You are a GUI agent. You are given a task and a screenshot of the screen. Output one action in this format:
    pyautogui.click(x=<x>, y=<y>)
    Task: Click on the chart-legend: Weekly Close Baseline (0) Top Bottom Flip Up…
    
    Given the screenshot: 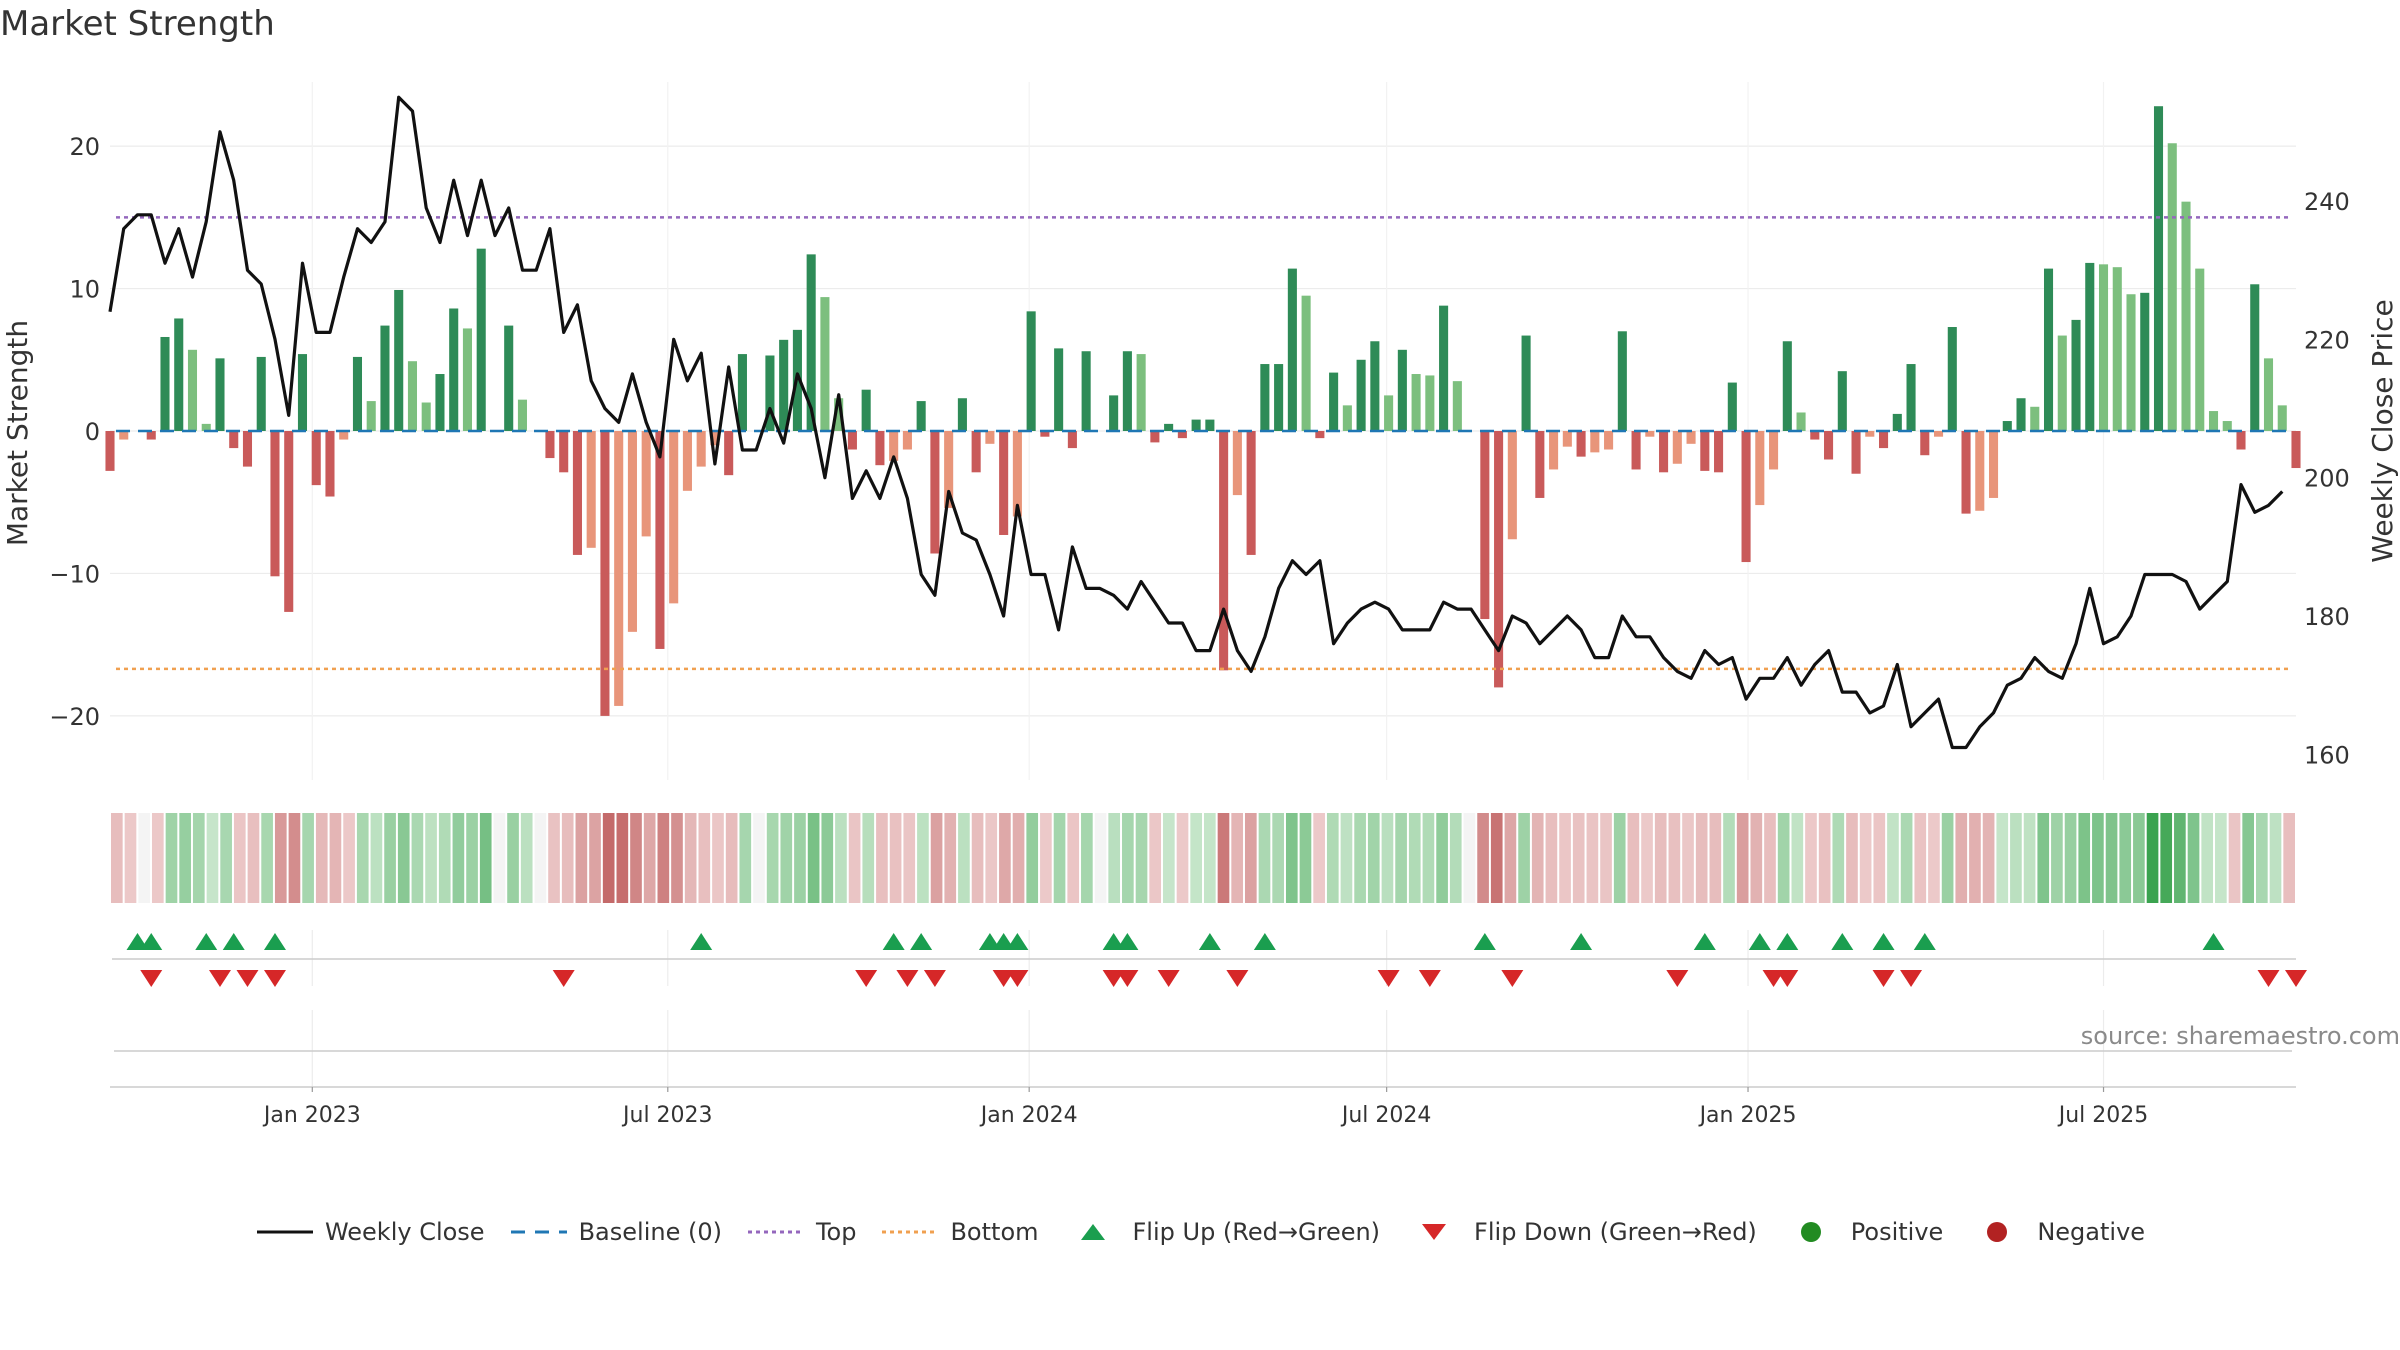 What is the action you would take?
    pyautogui.click(x=1200, y=1232)
    